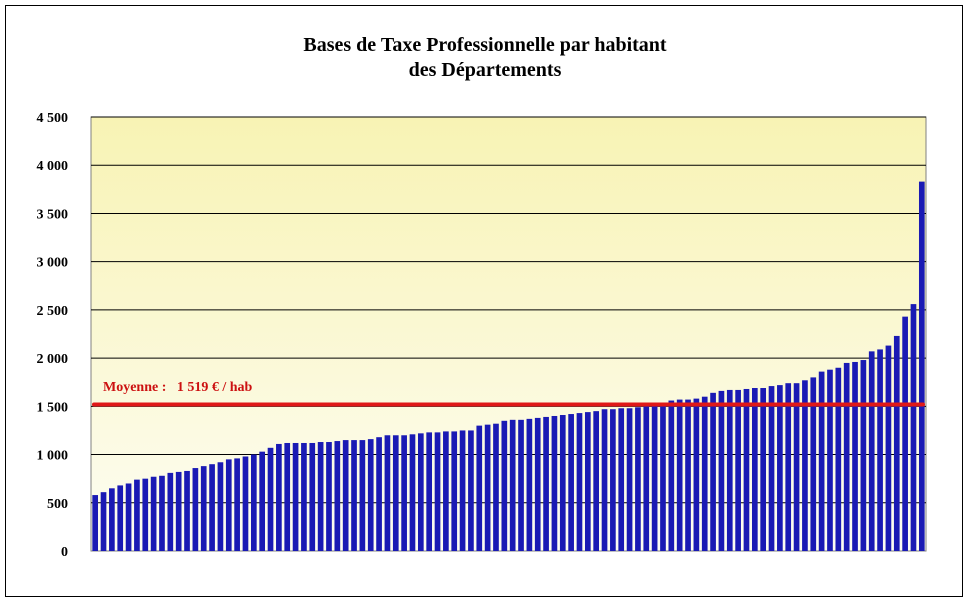 The width and height of the screenshot is (970, 604). What do you see at coordinates (53, 456) in the screenshot?
I see `y-tick-label: 1 000` at bounding box center [53, 456].